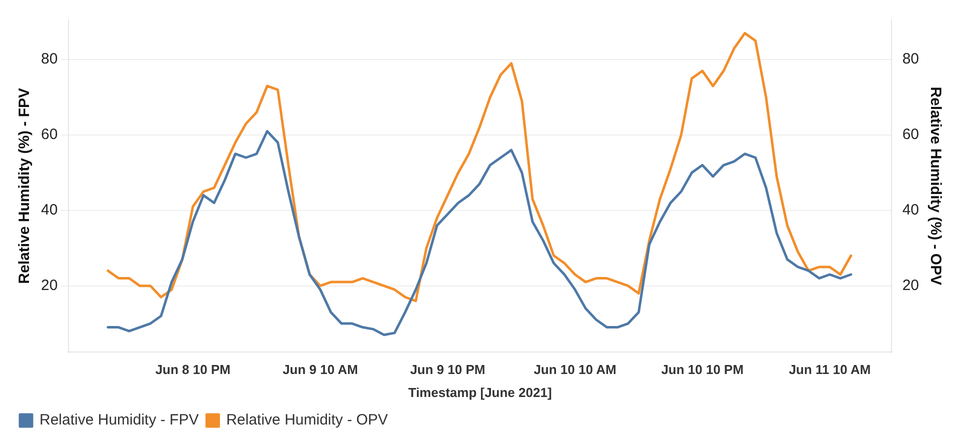 Image resolution: width=960 pixels, height=446 pixels. I want to click on y2-tick-label: 40, so click(911, 210).